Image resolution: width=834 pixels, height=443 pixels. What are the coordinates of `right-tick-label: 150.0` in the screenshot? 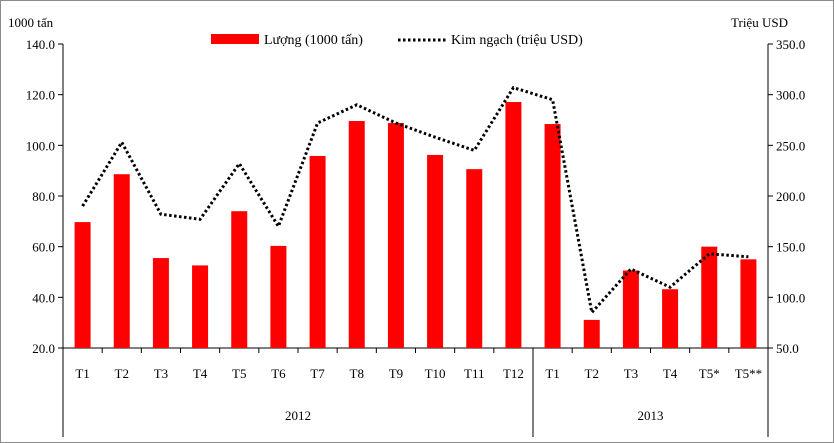 It's located at (790, 247).